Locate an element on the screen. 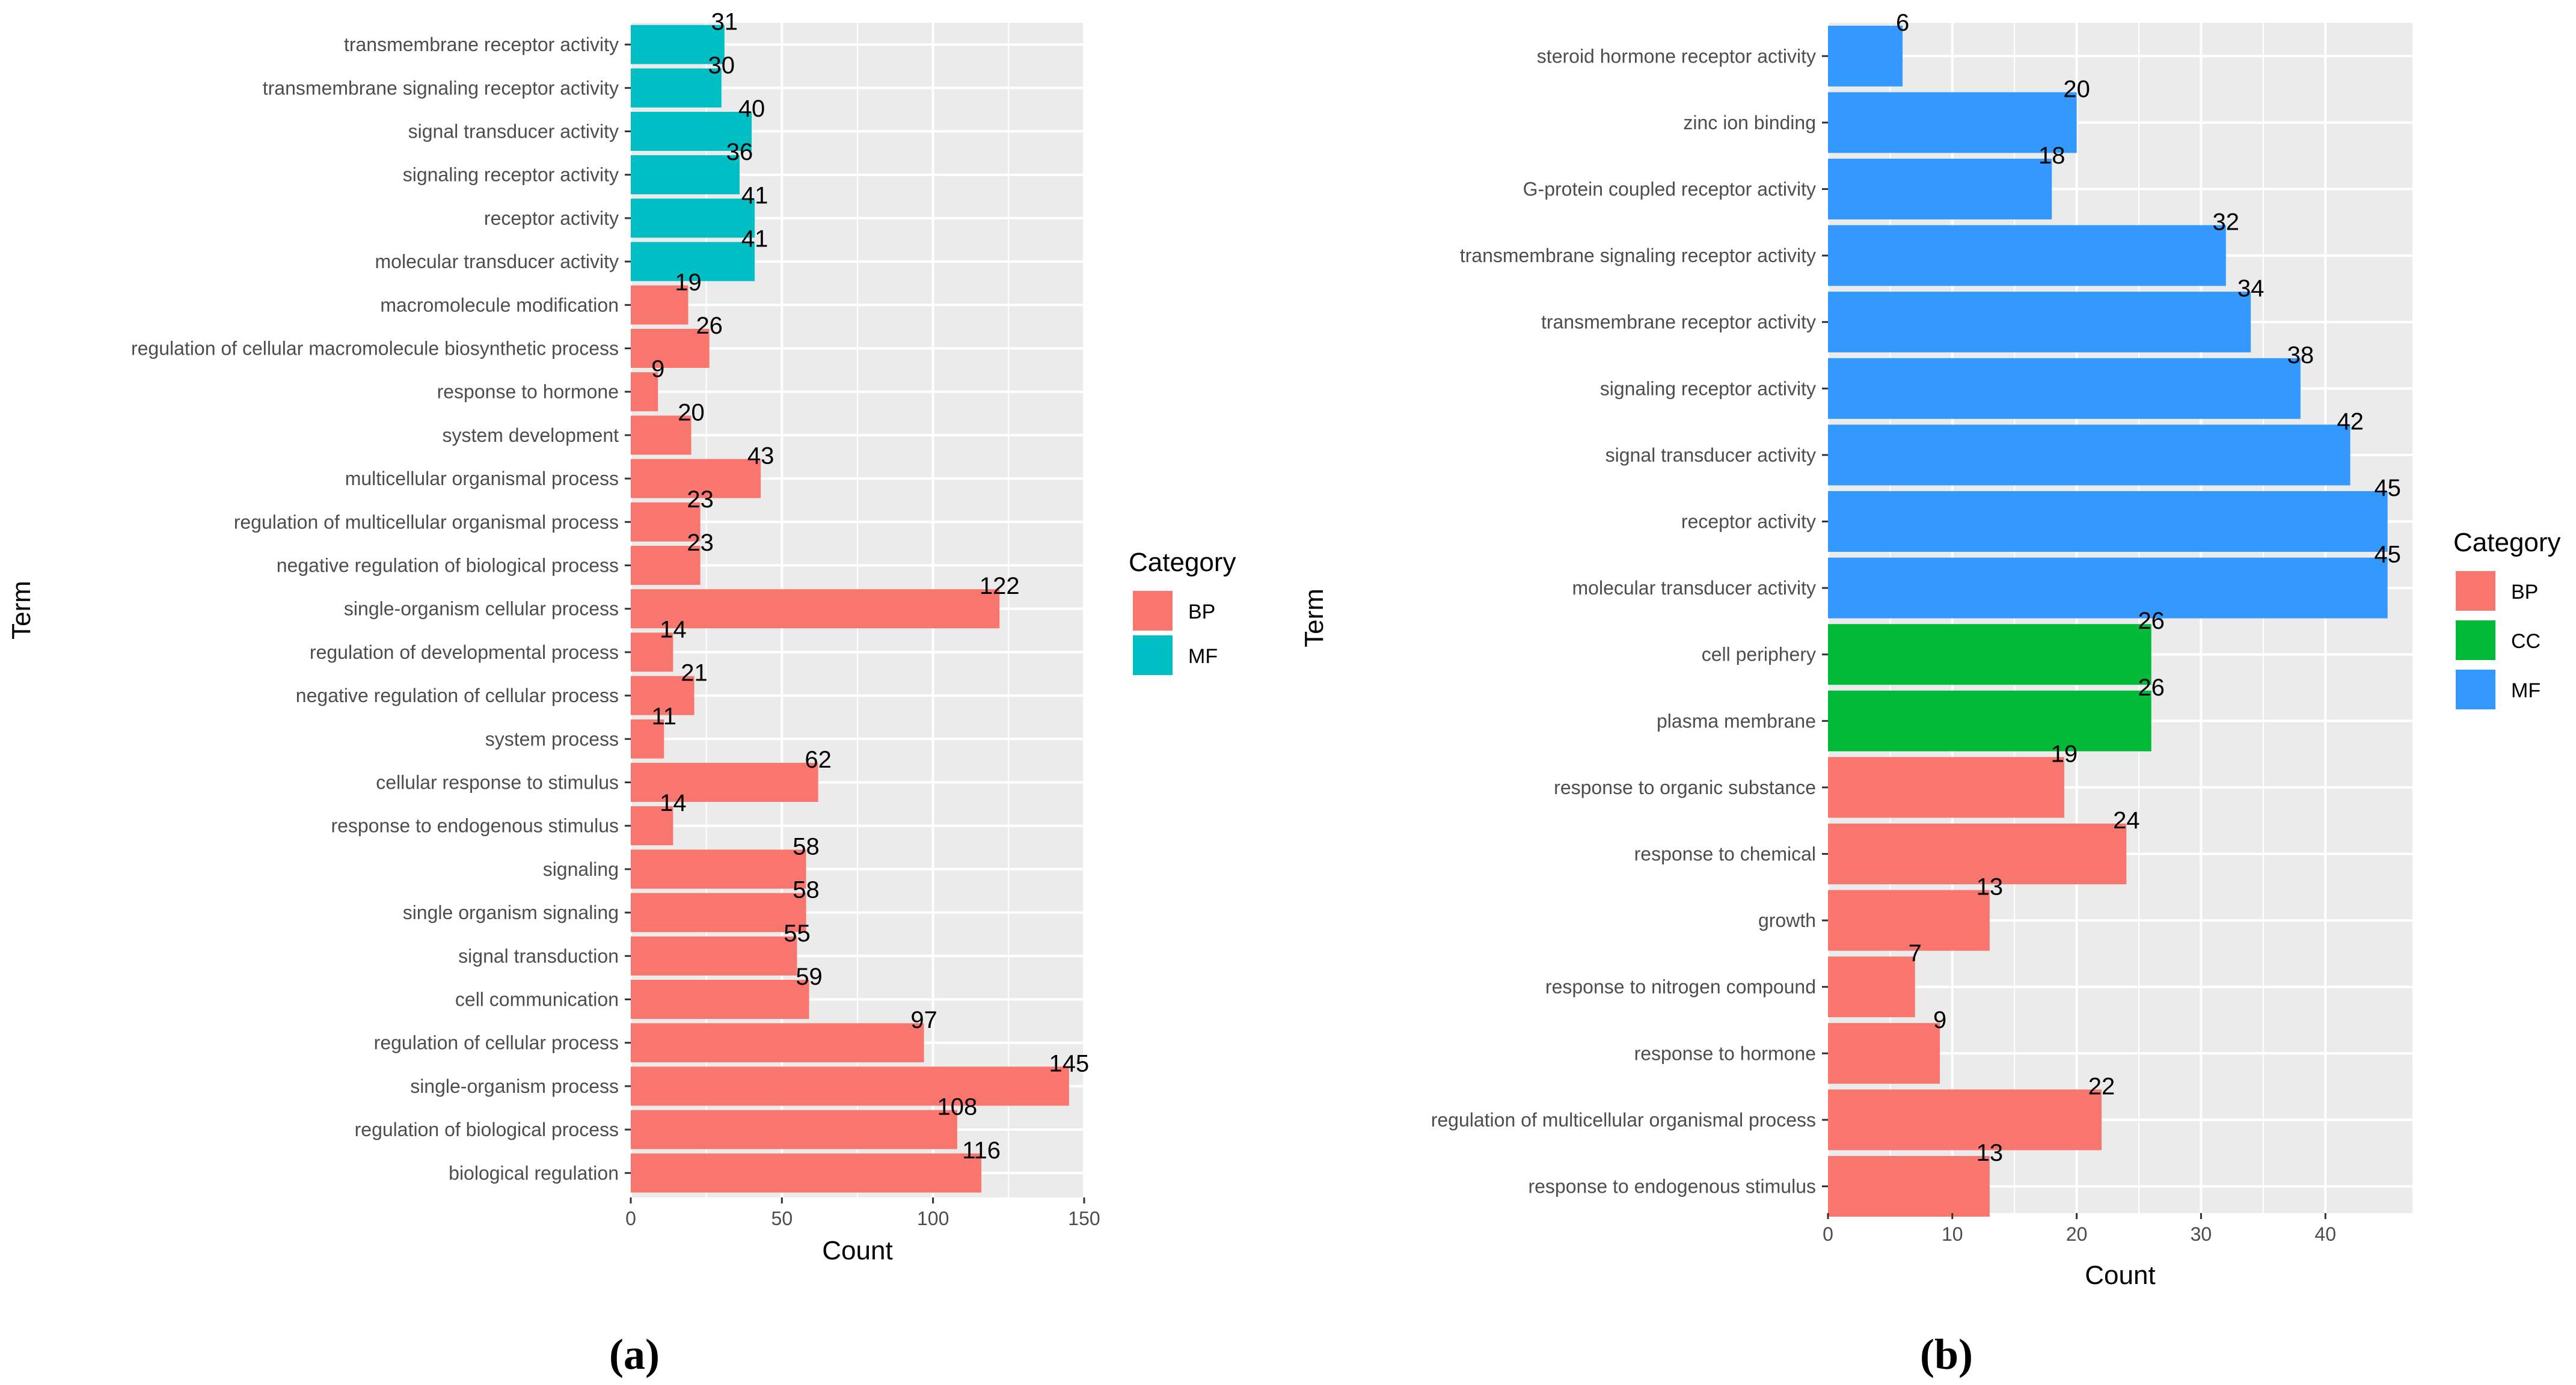 The height and width of the screenshot is (1385, 2576). data-label: 9 is located at coordinates (657, 369).